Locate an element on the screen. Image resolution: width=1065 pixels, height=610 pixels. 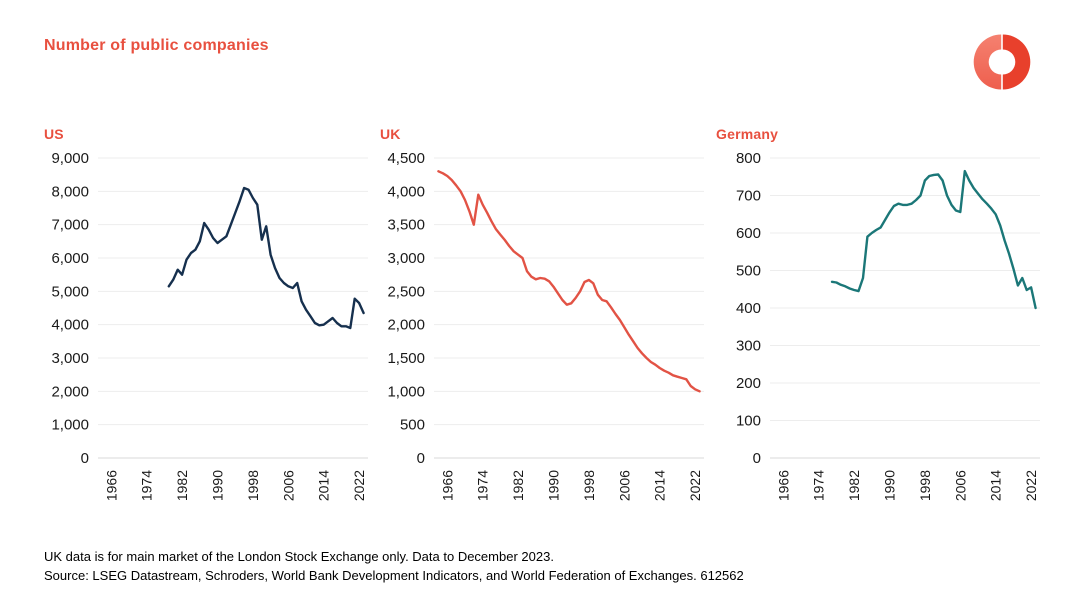
y-tick-label: 100 is located at coordinates (748, 421).